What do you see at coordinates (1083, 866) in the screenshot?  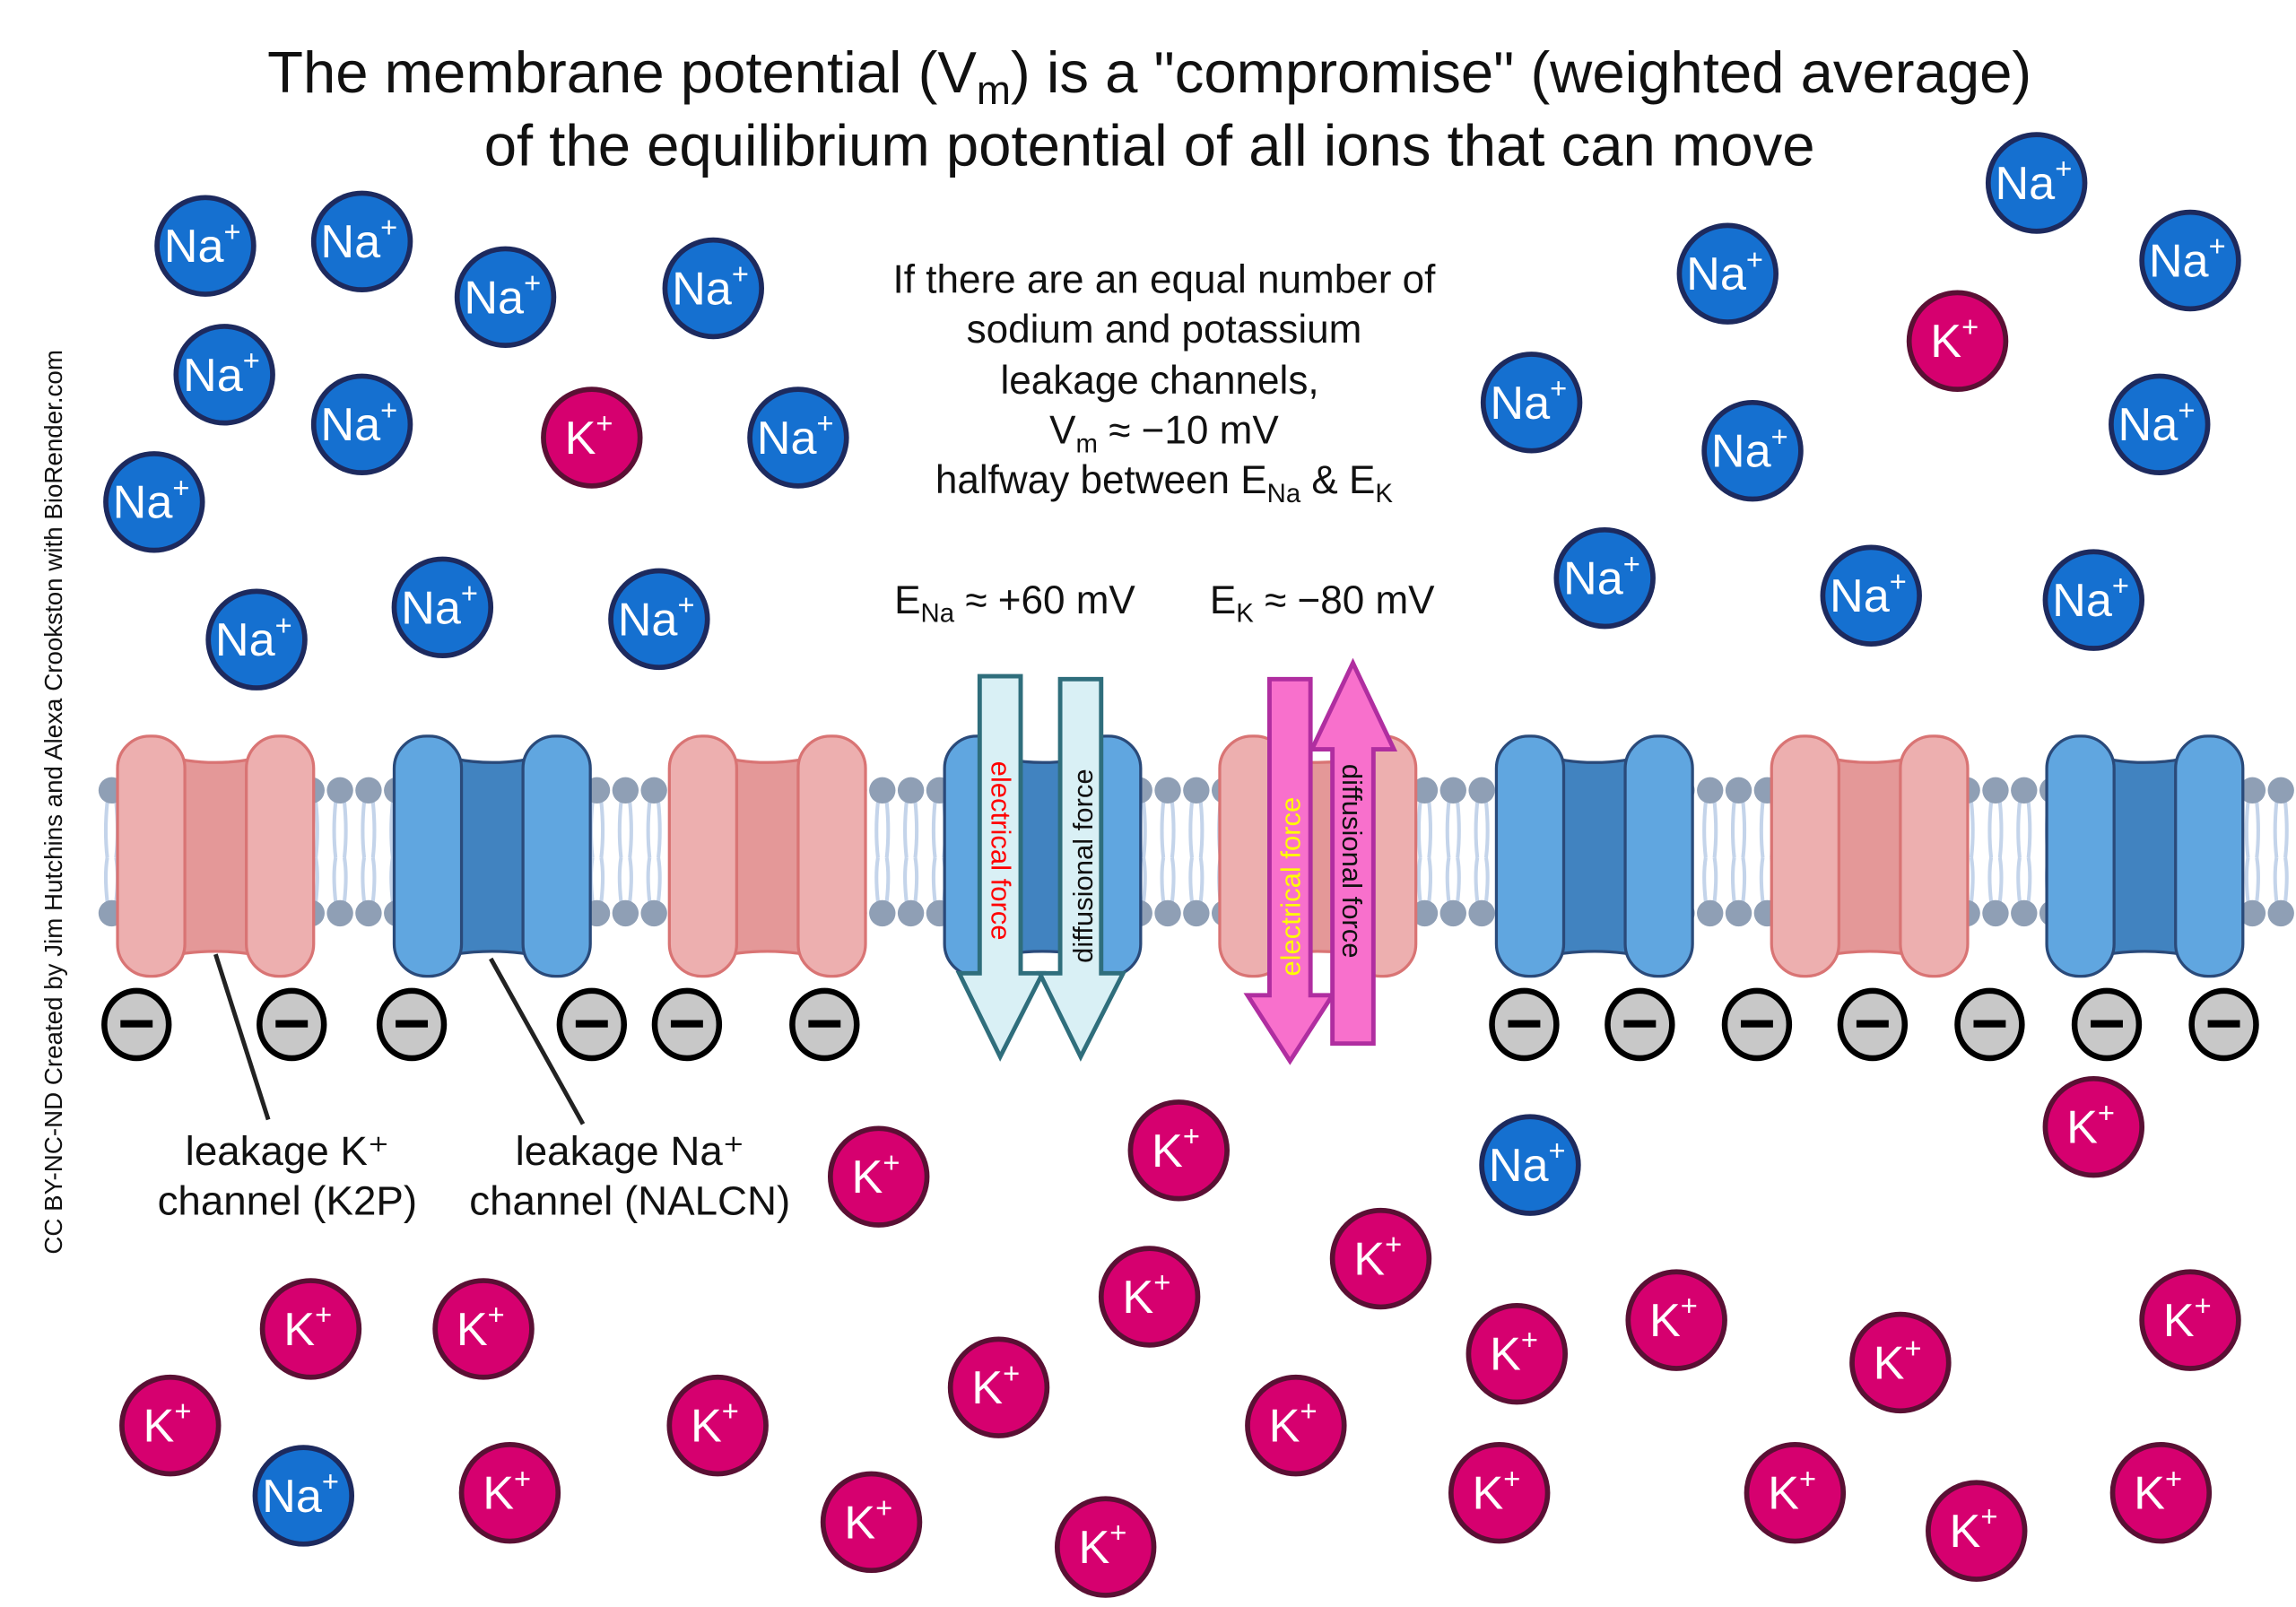 I see `na-diffusional-force-label: diffusional force` at bounding box center [1083, 866].